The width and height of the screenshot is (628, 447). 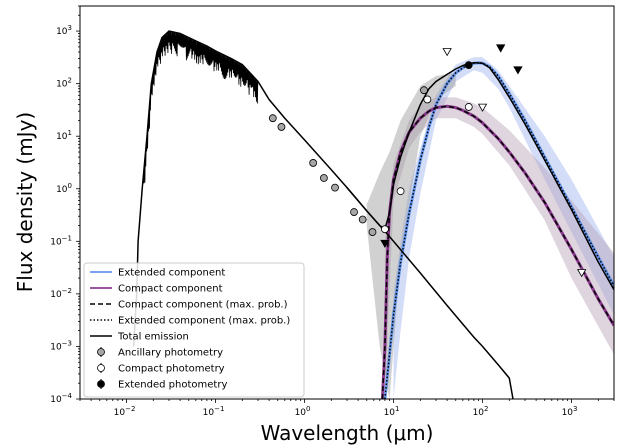 I want to click on y-axis-label: Flux density (mJy), so click(x=25, y=202).